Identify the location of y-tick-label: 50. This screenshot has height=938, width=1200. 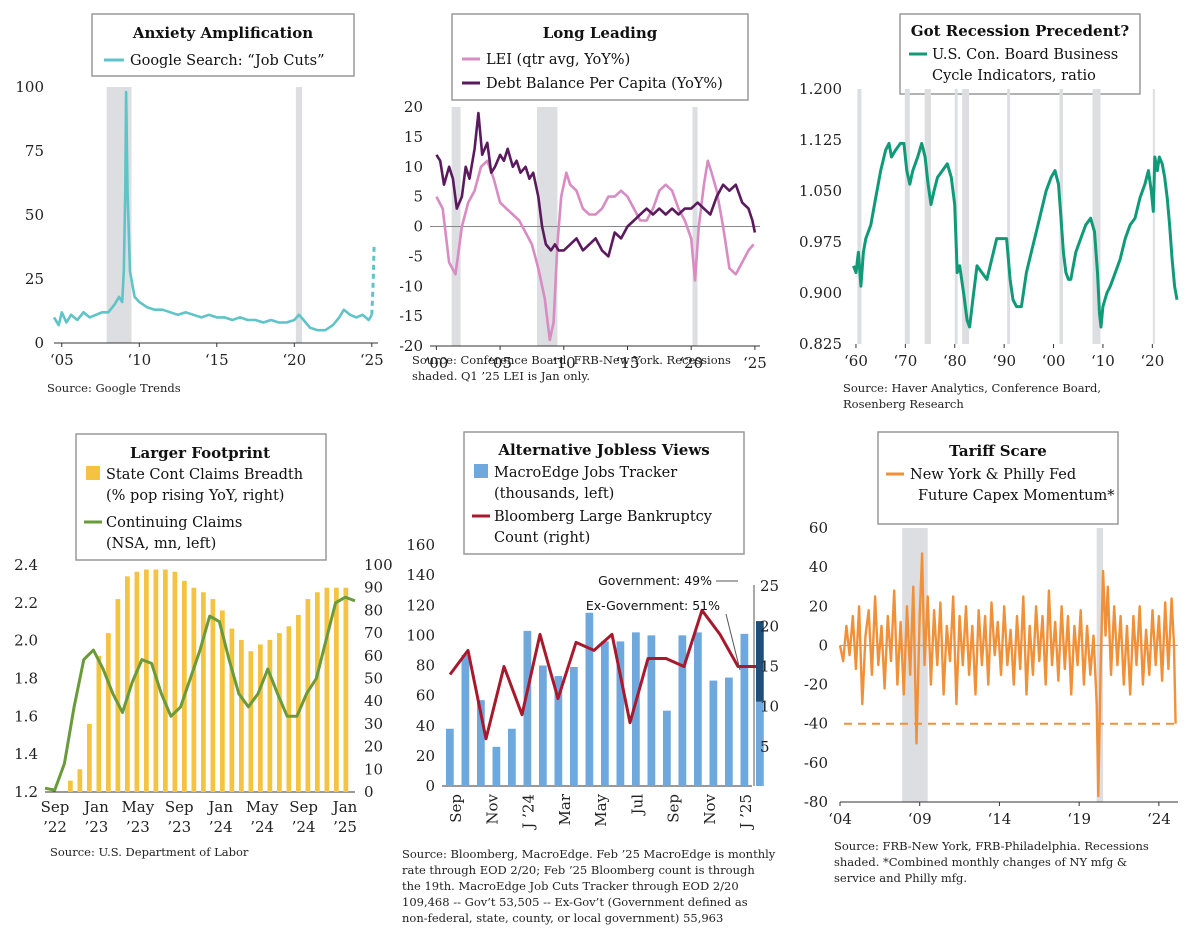
(34, 215).